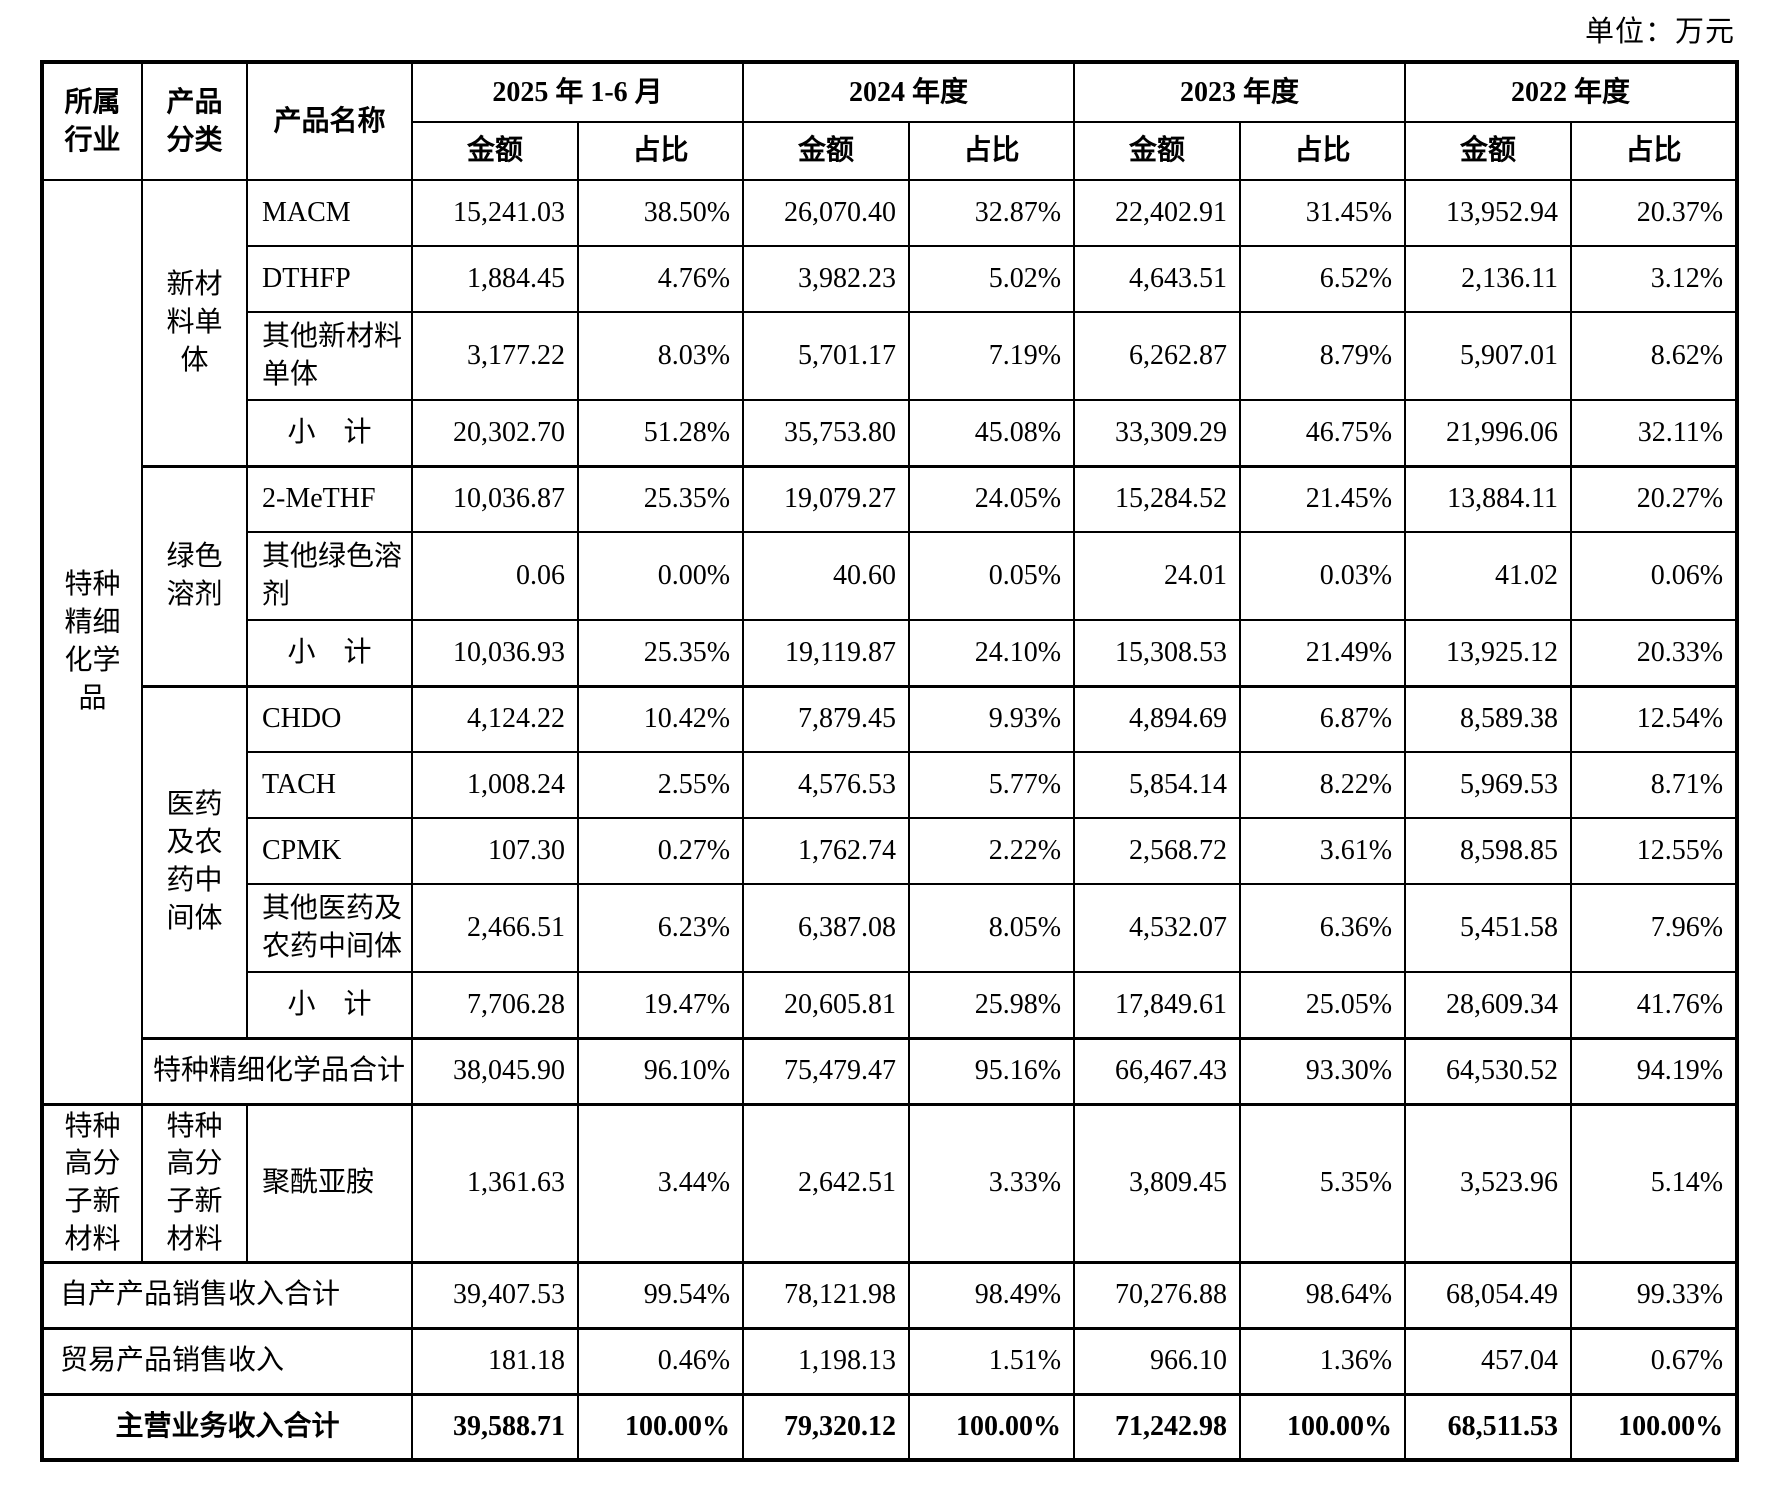 This screenshot has height=1509, width=1775. What do you see at coordinates (1157, 785) in the screenshot?
I see `amount-cell: 5,854.14` at bounding box center [1157, 785].